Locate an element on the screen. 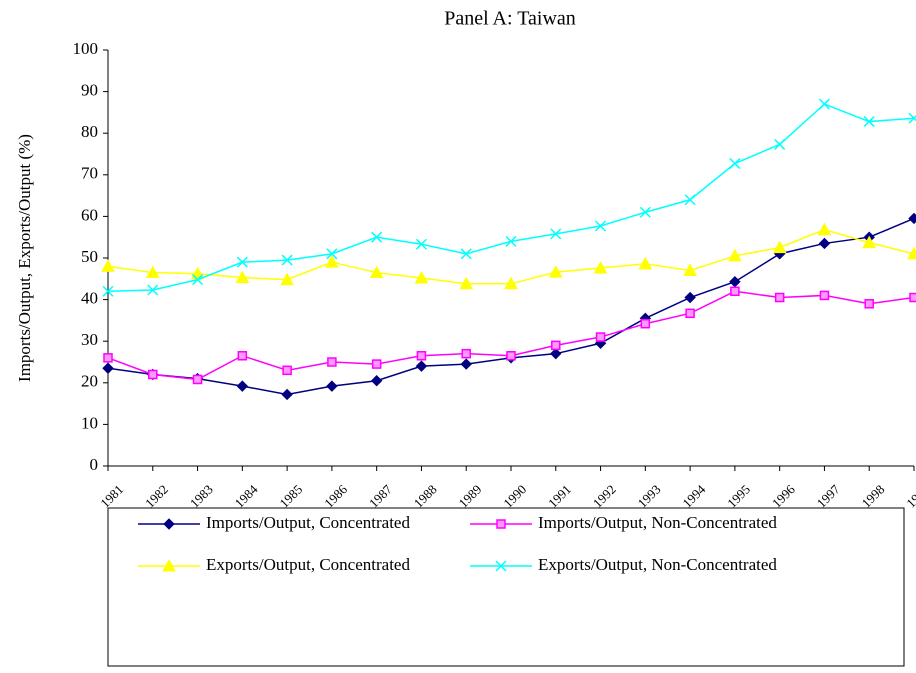 This screenshot has width=916, height=673. legend-label: Imports/Output, Non-Concentrated is located at coordinates (657, 522).